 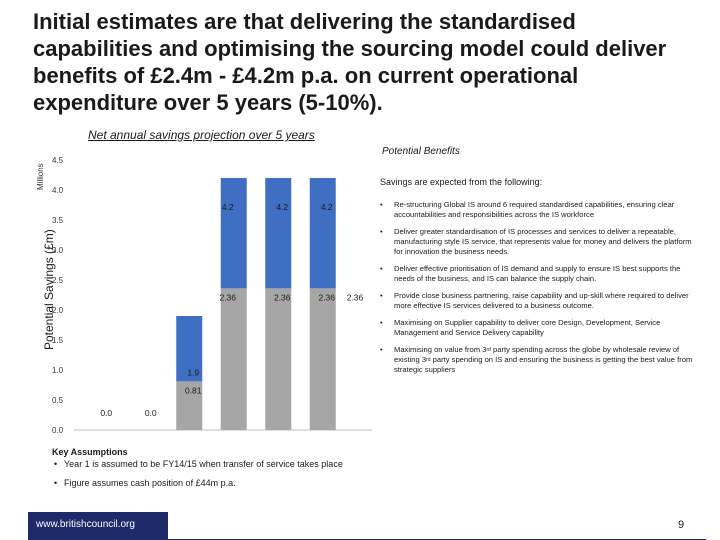 What do you see at coordinates (193, 390) in the screenshot?
I see `data-label-base: 0.81` at bounding box center [193, 390].